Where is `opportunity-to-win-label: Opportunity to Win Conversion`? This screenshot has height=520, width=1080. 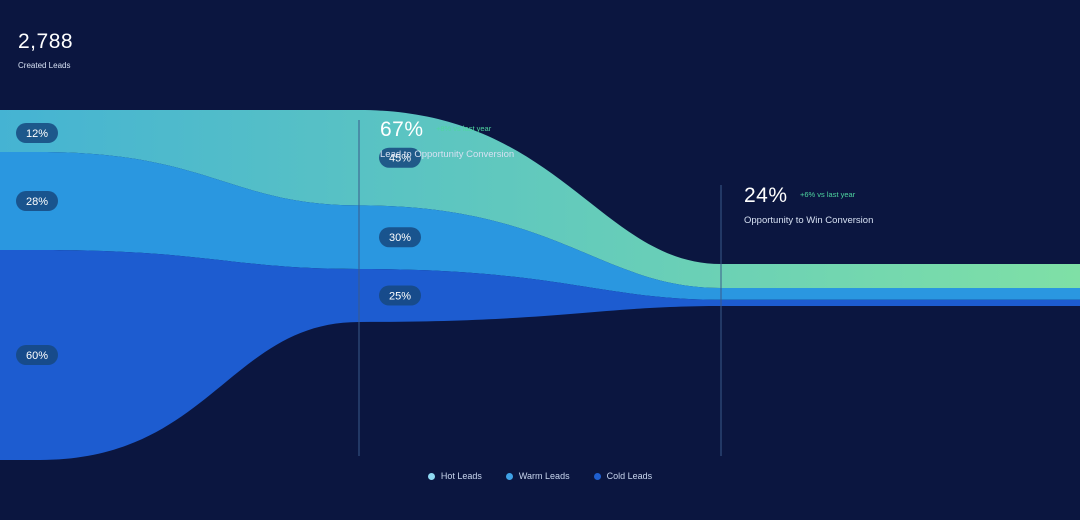
opportunity-to-win-label: Opportunity to Win Conversion is located at coordinates (809, 220).